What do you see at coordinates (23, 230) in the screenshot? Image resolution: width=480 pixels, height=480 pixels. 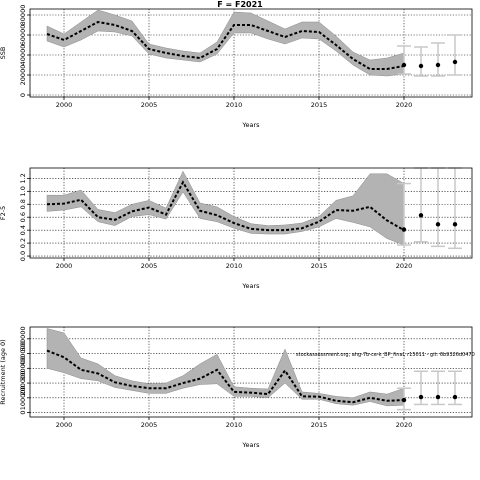 I see `y-tick-label: 0.4` at bounding box center [23, 230].